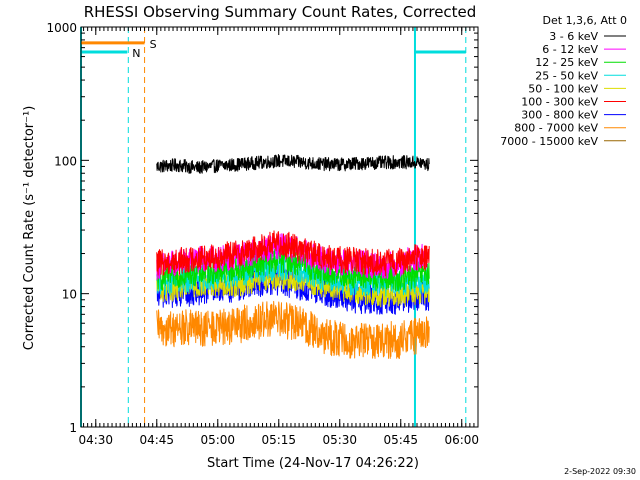  What do you see at coordinates (156, 440) in the screenshot?
I see `x-tick-label: 04:45` at bounding box center [156, 440].